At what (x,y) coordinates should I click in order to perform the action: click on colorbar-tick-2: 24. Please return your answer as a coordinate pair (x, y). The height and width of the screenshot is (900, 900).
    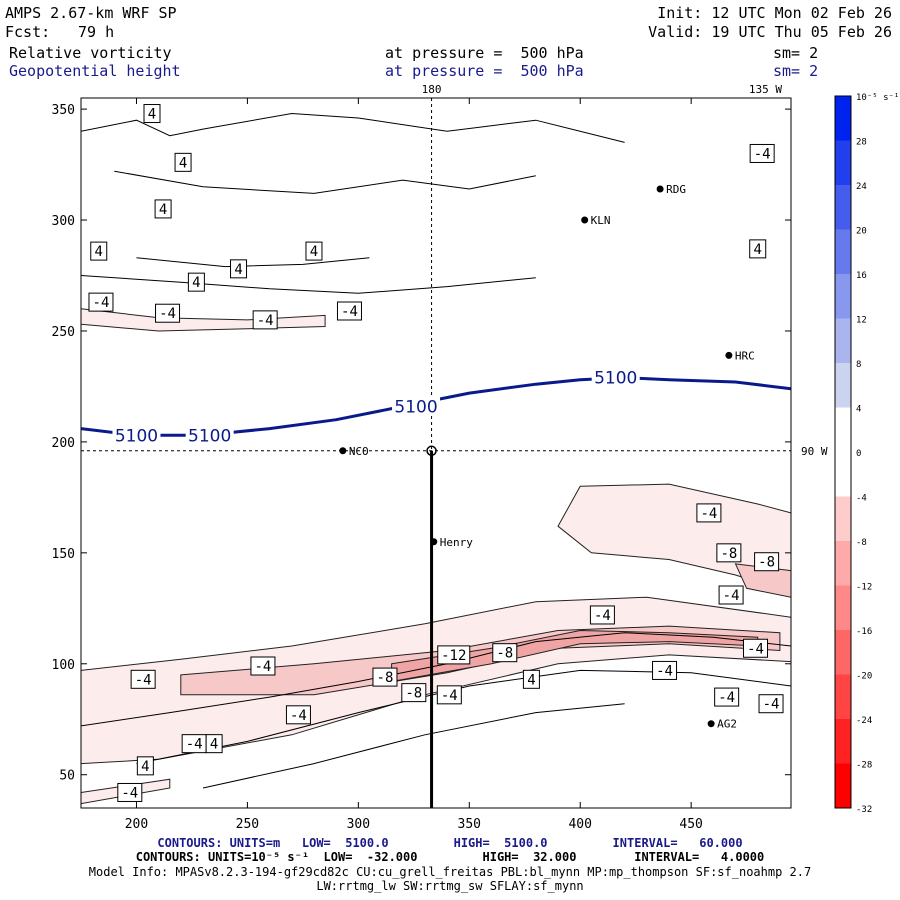
    Looking at the image, I should click on (861, 187).